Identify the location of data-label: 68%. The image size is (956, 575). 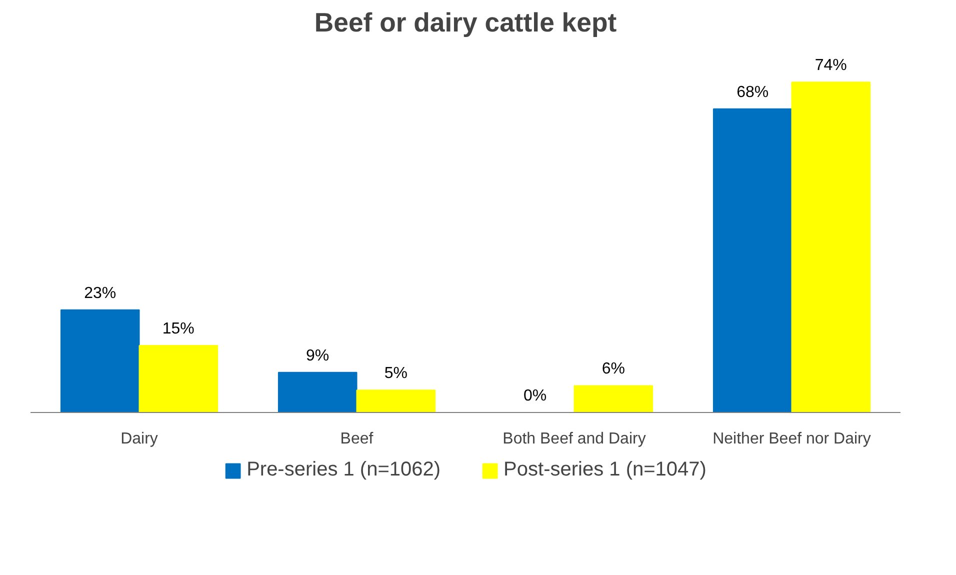
(752, 92).